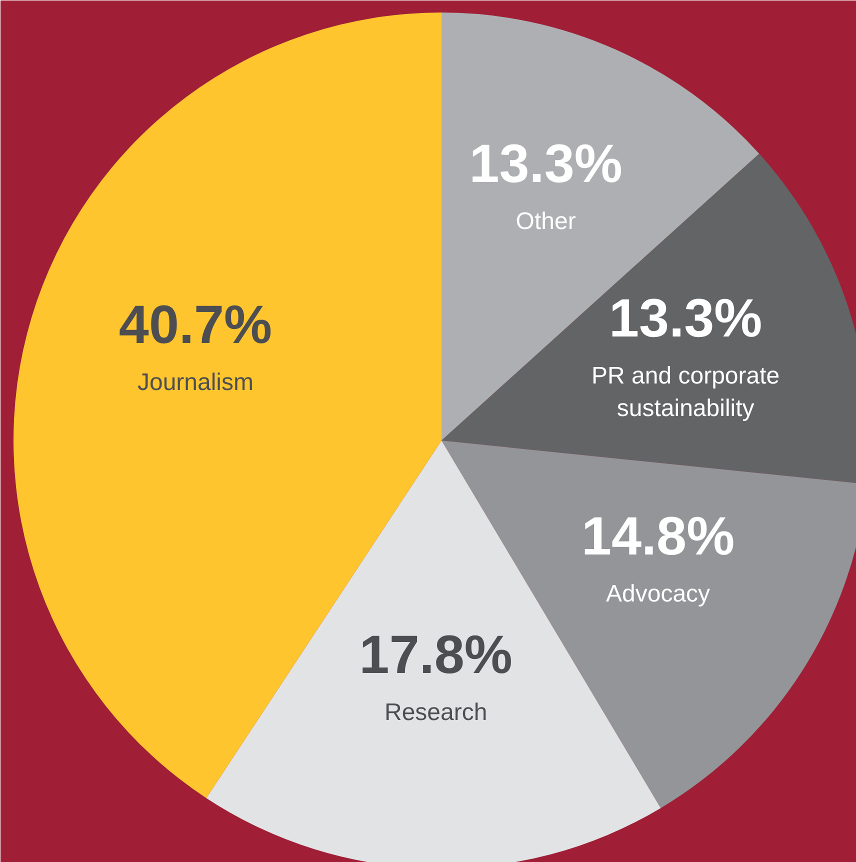 The width and height of the screenshot is (856, 862). I want to click on slice-label: Other, so click(546, 221).